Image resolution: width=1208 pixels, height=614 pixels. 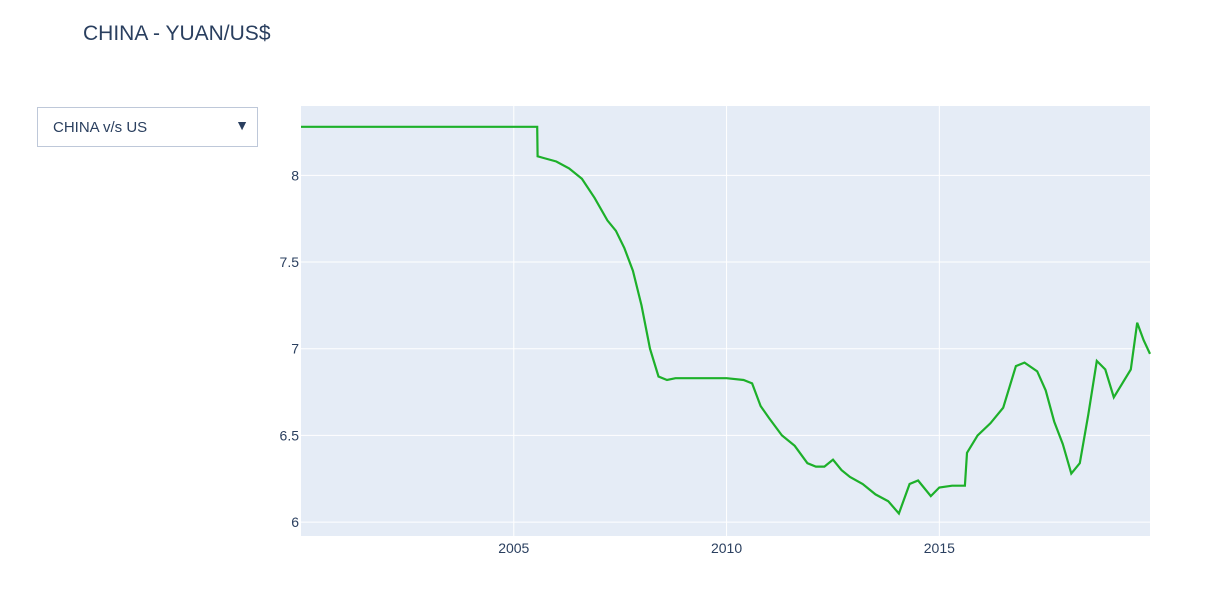 What do you see at coordinates (290, 262) in the screenshot?
I see `y-tick-label: 7.5` at bounding box center [290, 262].